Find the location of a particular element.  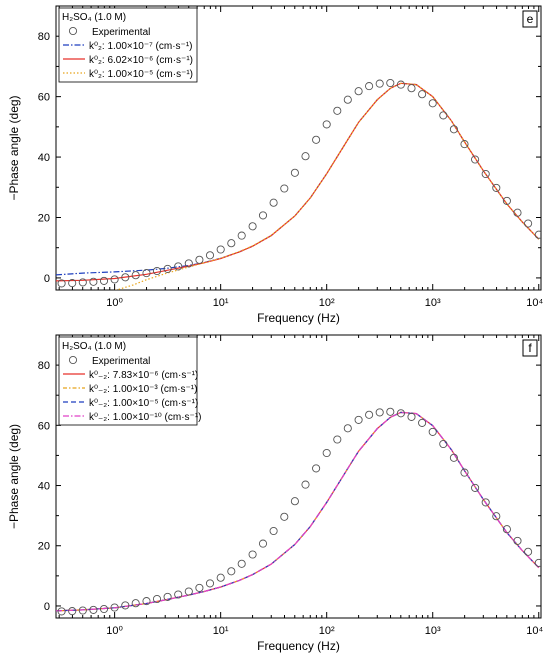

y-tick-label: 0 is located at coordinates (47, 279).